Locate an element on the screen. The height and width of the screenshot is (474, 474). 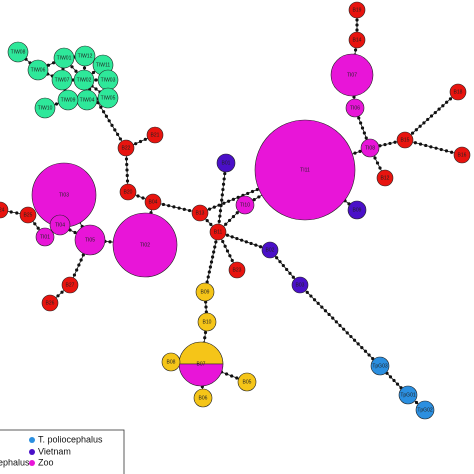
node-label: B03 is located at coordinates (300, 285).